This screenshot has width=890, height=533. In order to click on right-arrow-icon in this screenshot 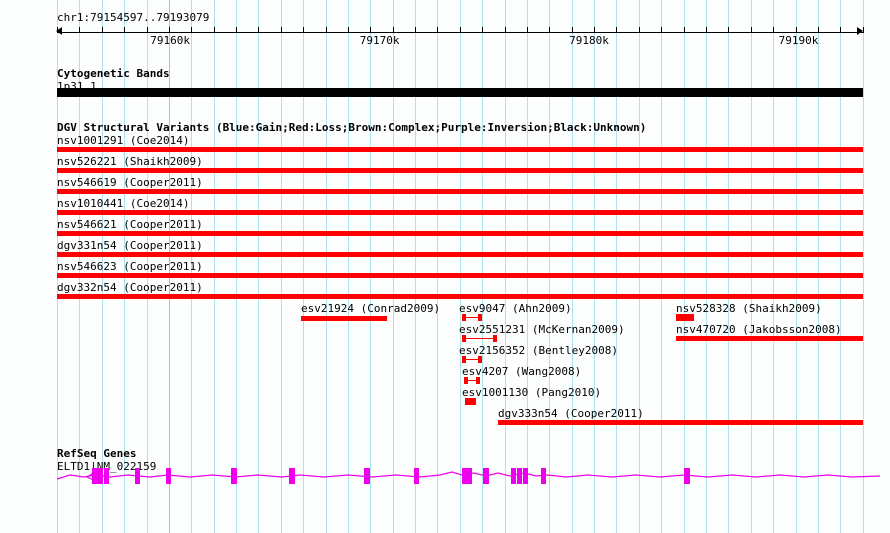, I will do `click(860, 31)`.